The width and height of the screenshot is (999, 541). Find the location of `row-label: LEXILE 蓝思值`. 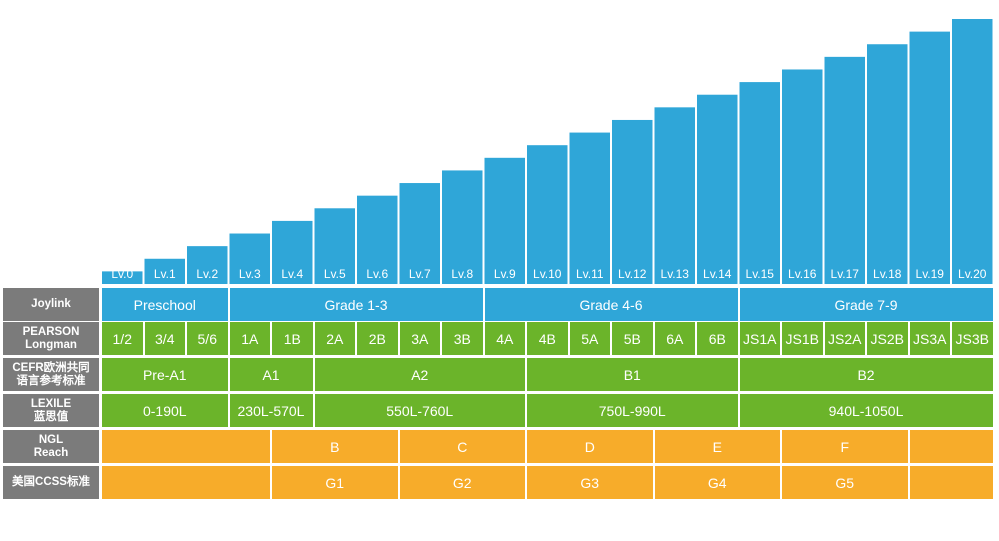

row-label: LEXILE 蓝思值 is located at coordinates (51, 410).